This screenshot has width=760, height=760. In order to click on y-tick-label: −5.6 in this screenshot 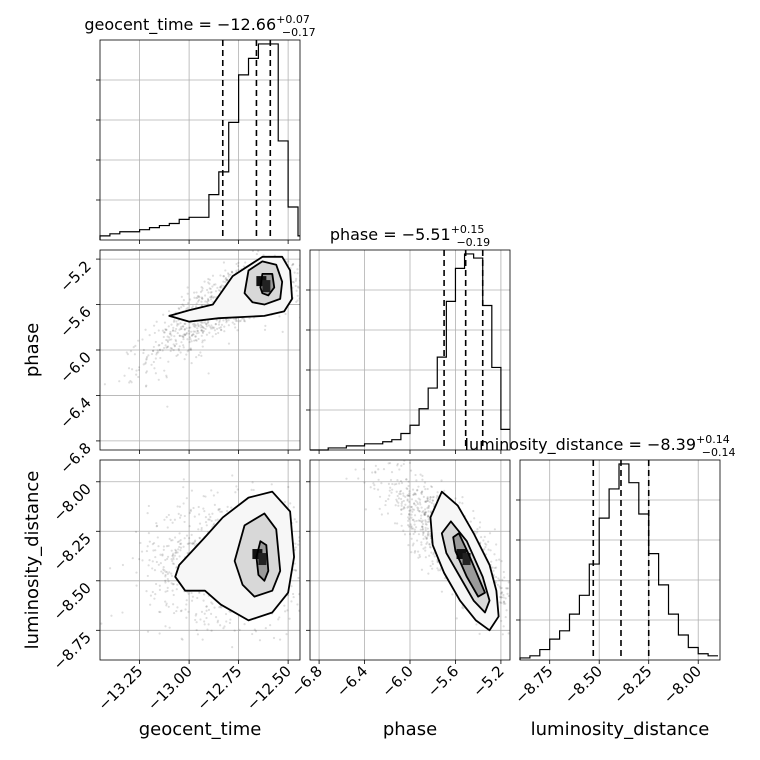, I will do `click(75, 322)`.